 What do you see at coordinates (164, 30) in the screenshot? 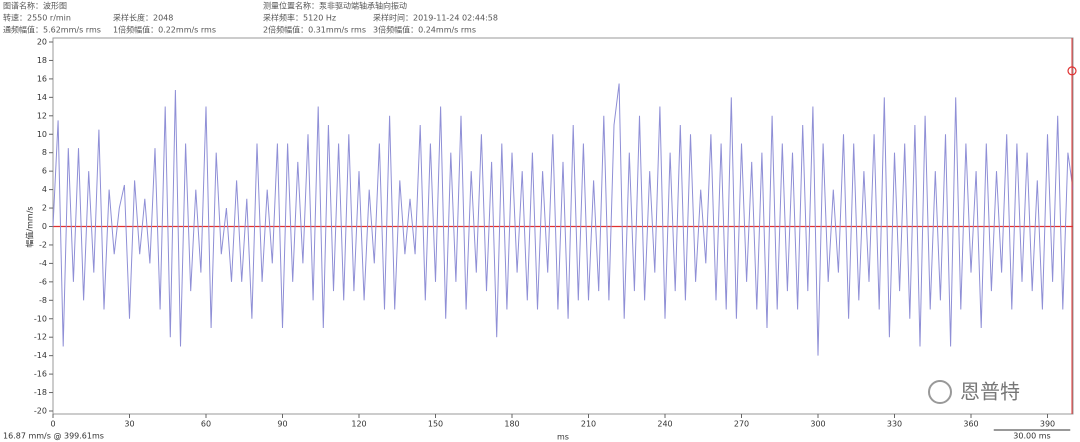
I see `header-text: 1倍频幅值：0.22mm/s rms` at bounding box center [164, 30].